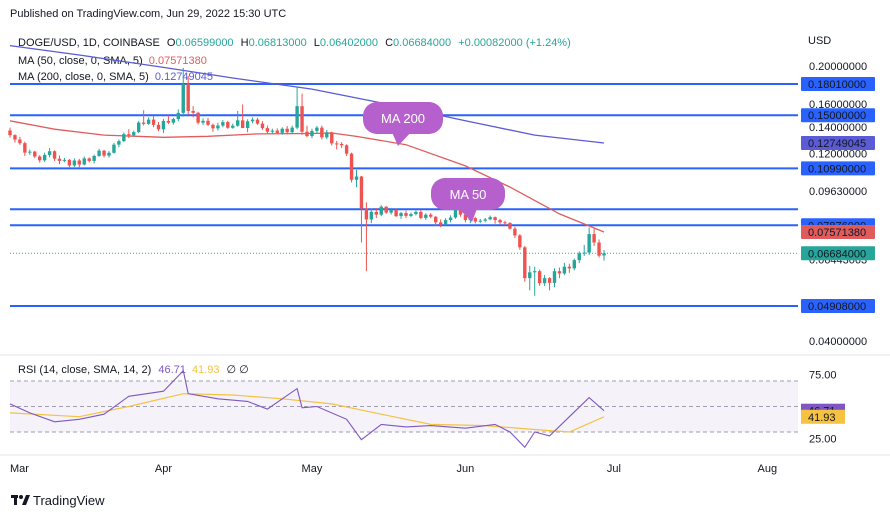 Image resolution: width=890 pixels, height=518 pixels. Describe the element at coordinates (837, 85) in the screenshot. I see `svg-text: 0.18010000` at that location.